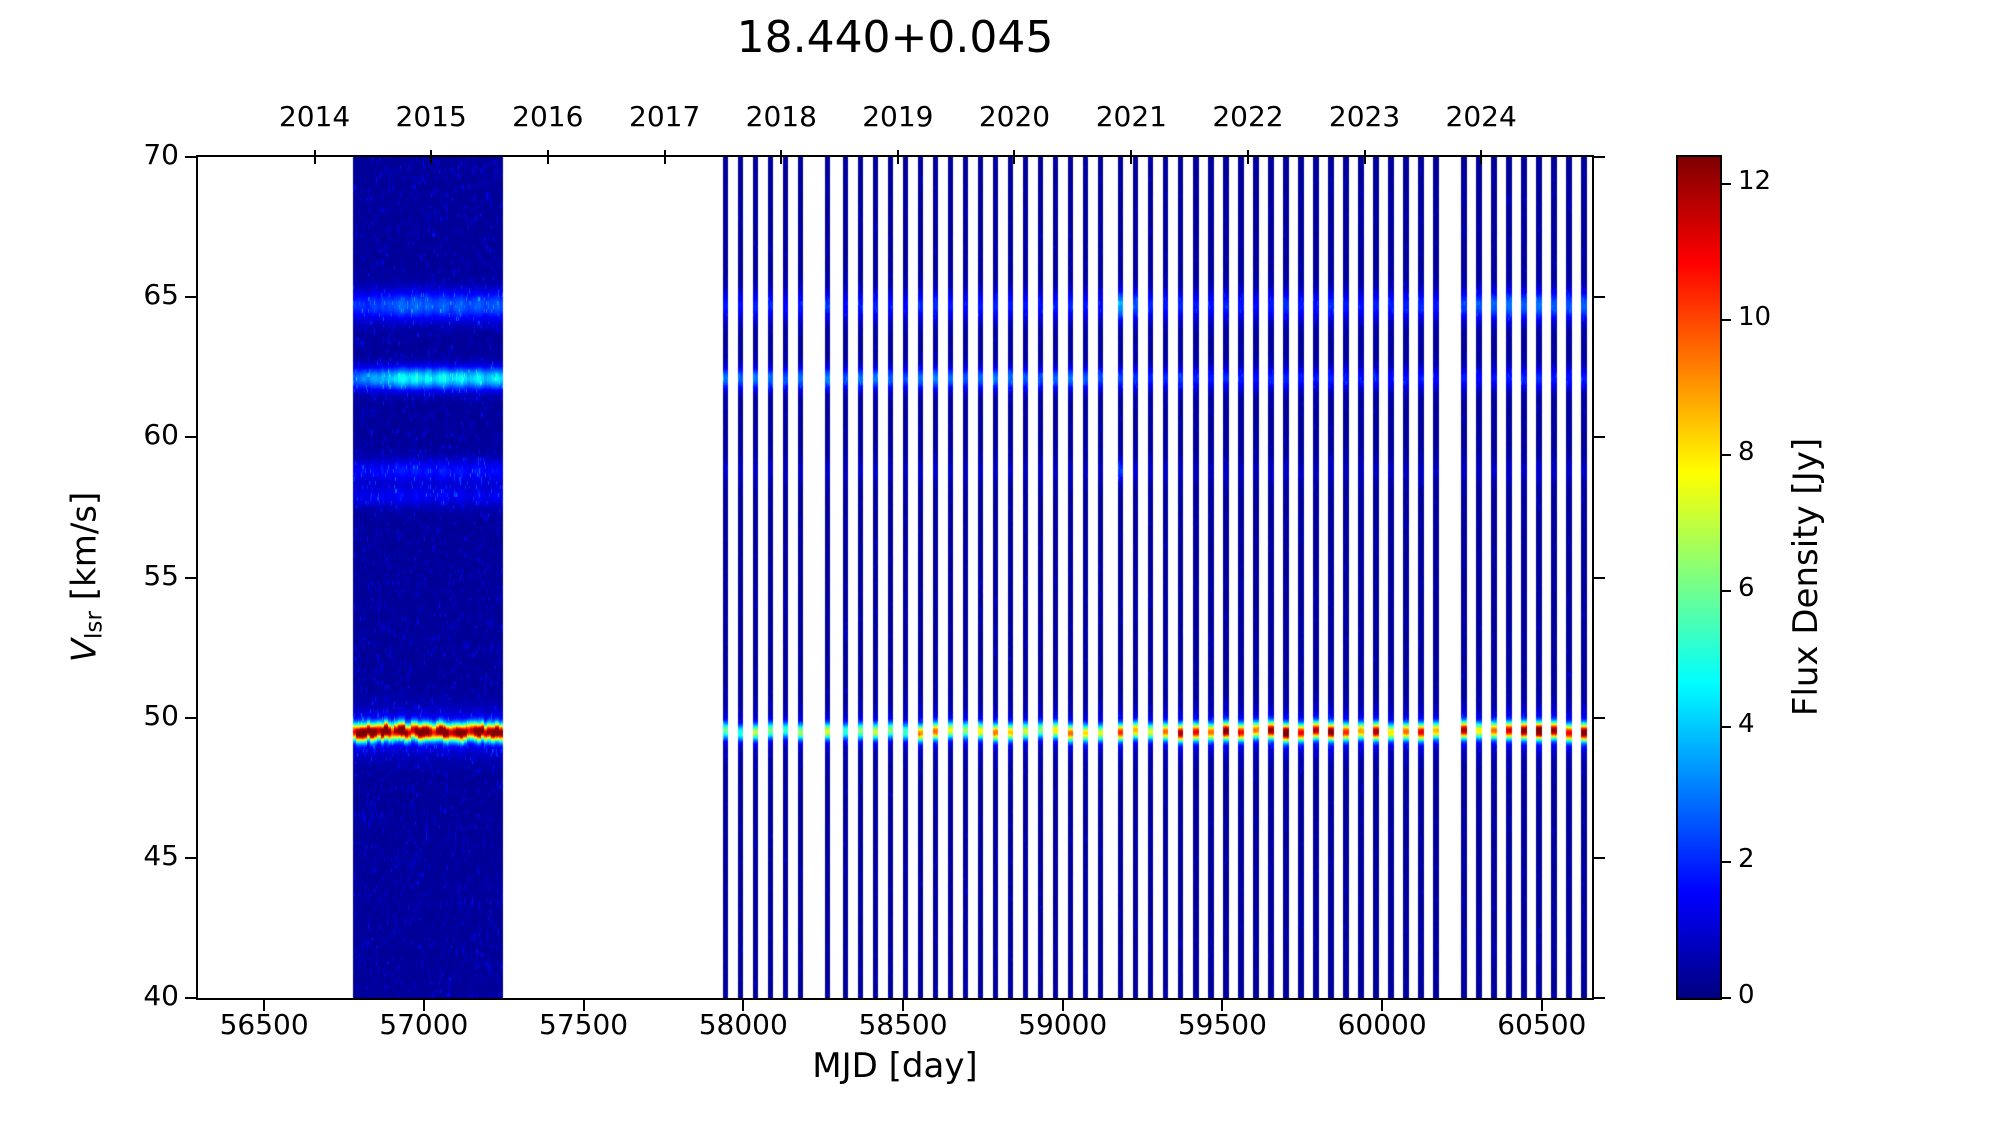  Describe the element at coordinates (898, 116) in the screenshot. I see `year-tick-label: 2019` at that location.